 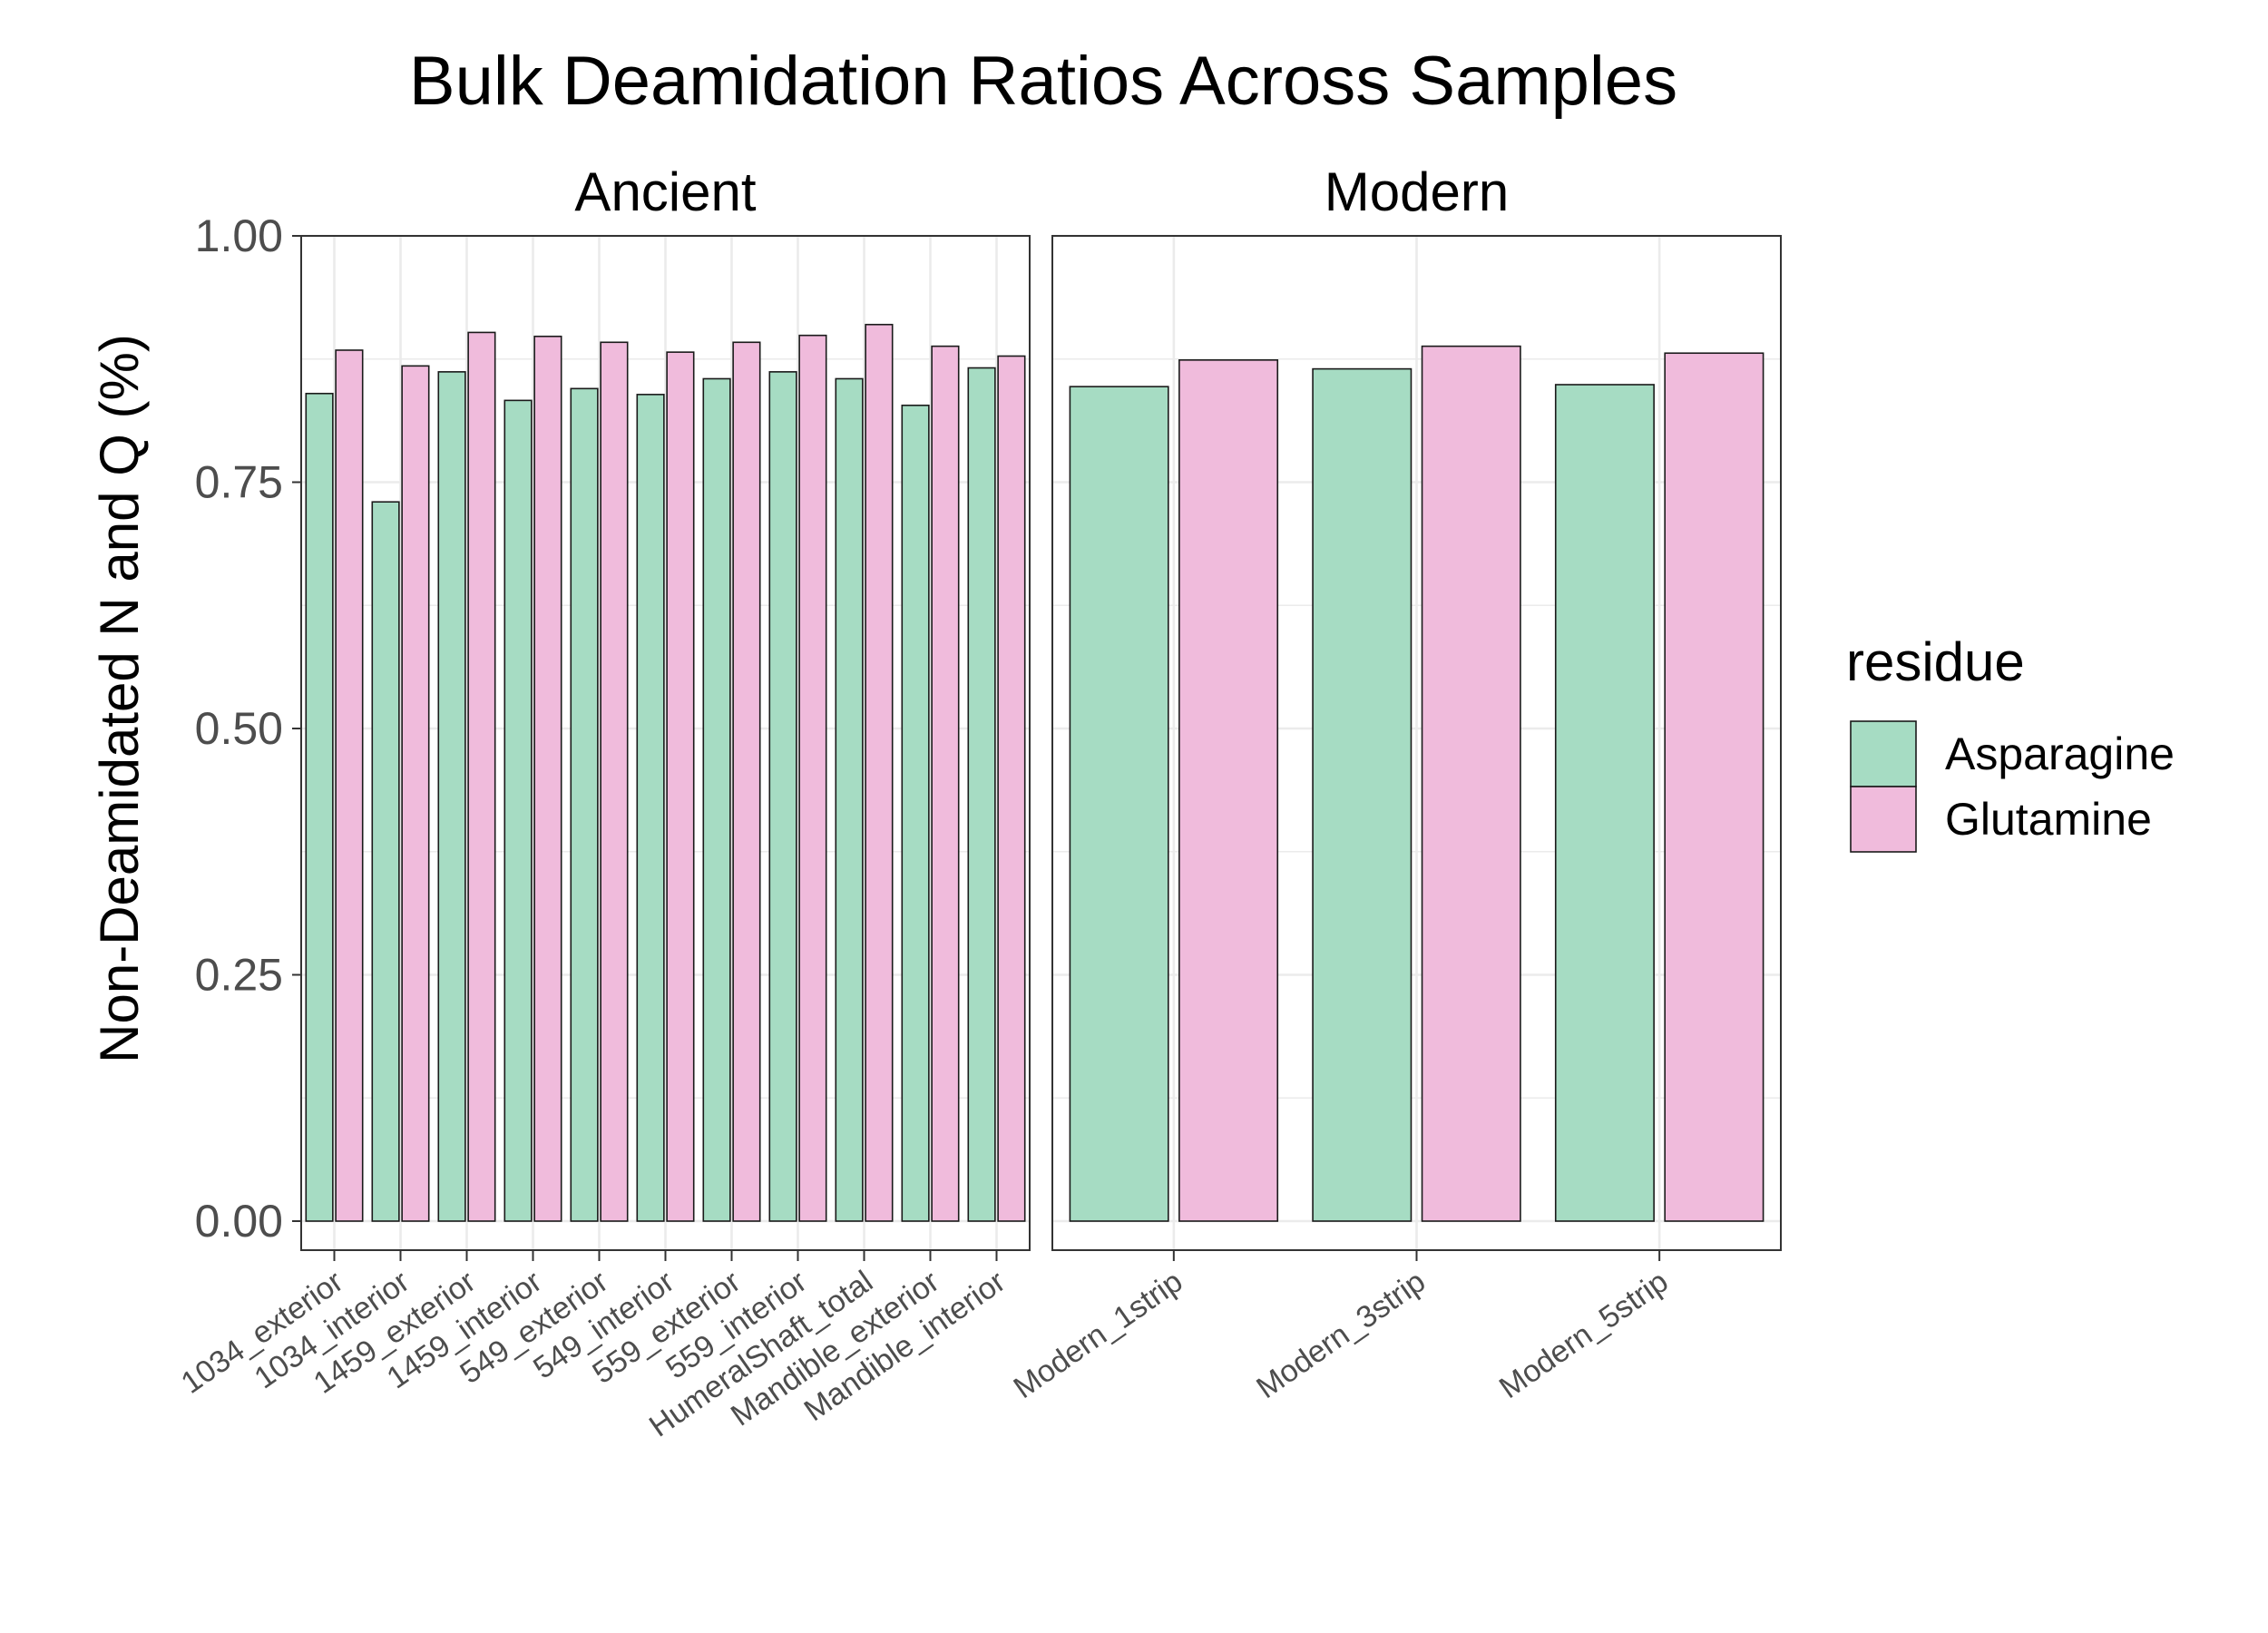 I want to click on bar-asparagine-mandible_exterior, so click(x=916, y=813).